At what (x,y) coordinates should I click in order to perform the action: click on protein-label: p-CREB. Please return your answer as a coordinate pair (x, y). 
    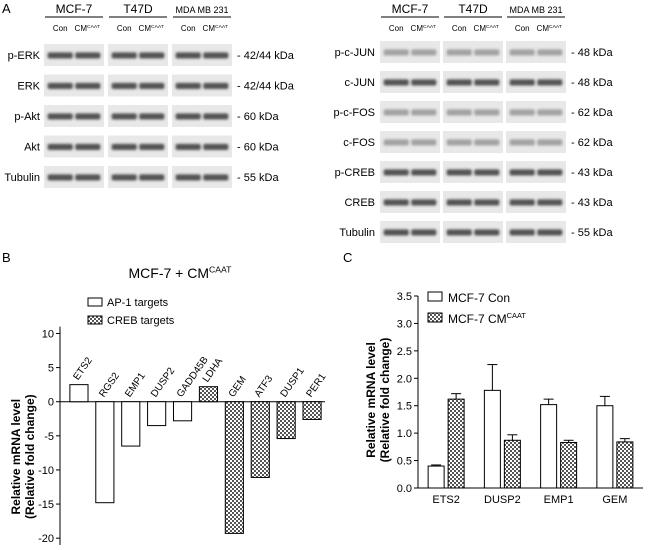
    Looking at the image, I should click on (355, 173).